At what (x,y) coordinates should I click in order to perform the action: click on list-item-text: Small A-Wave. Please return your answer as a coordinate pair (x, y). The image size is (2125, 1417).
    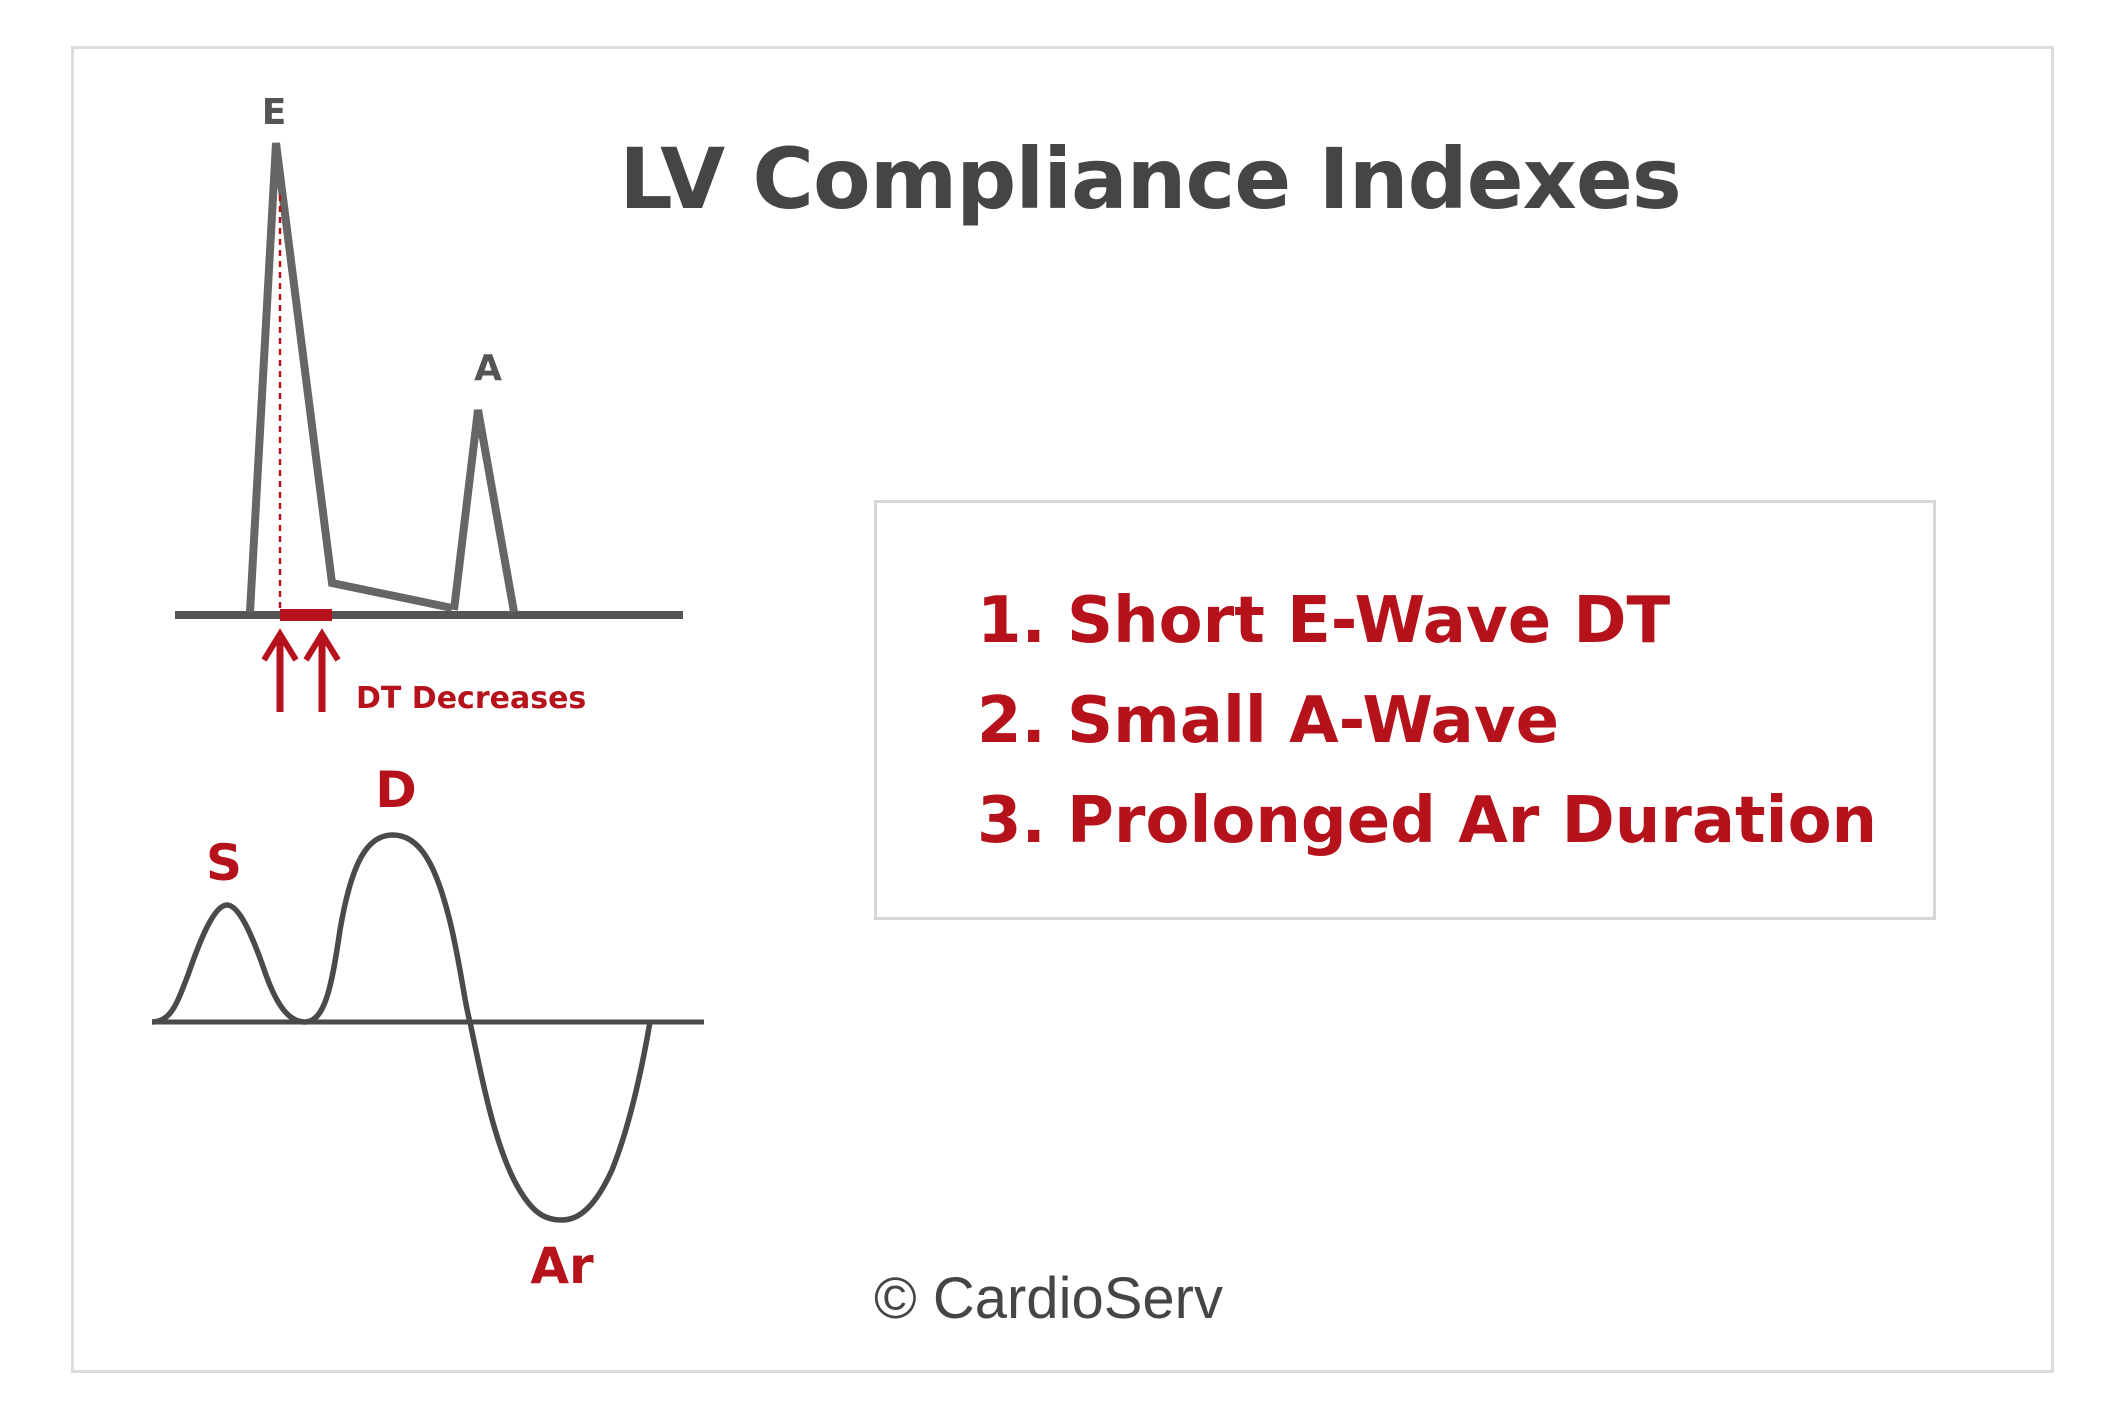
    Looking at the image, I should click on (1313, 721).